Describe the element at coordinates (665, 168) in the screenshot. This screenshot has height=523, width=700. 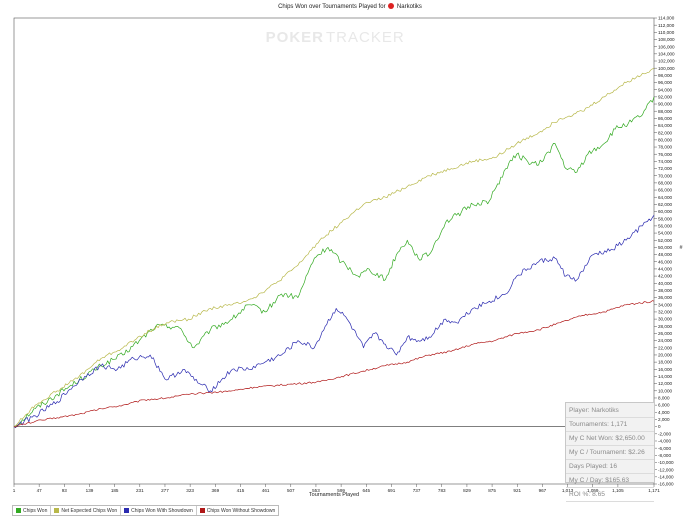
I see `y-tick-label: 72,000` at that location.